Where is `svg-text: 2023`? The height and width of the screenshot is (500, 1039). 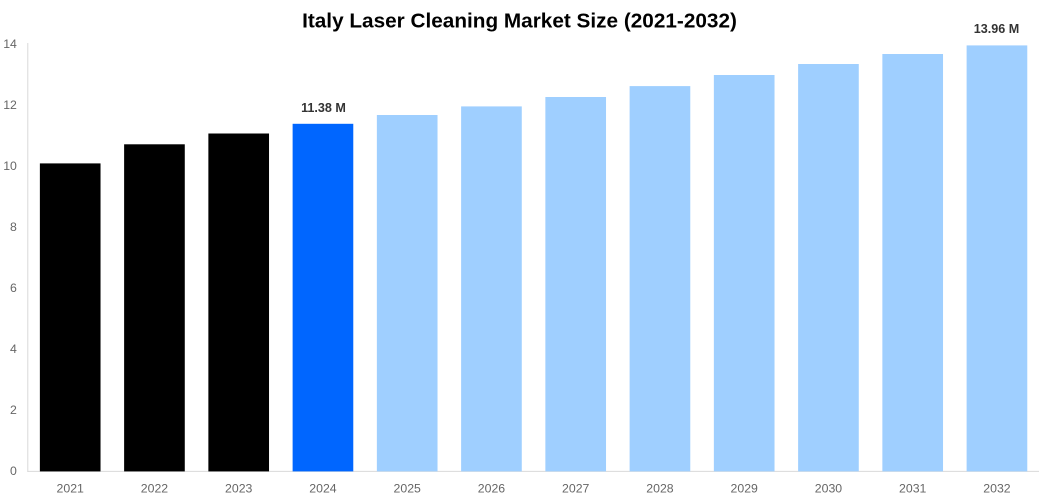
svg-text: 2023 is located at coordinates (239, 489).